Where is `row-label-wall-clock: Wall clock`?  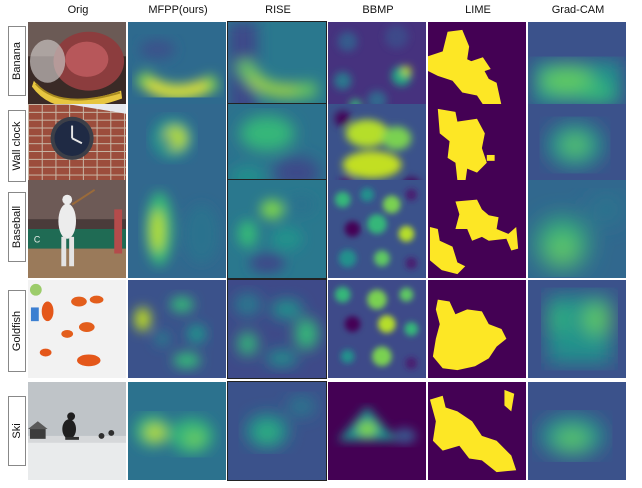 row-label-wall-clock: Wall clock is located at coordinates (17, 146).